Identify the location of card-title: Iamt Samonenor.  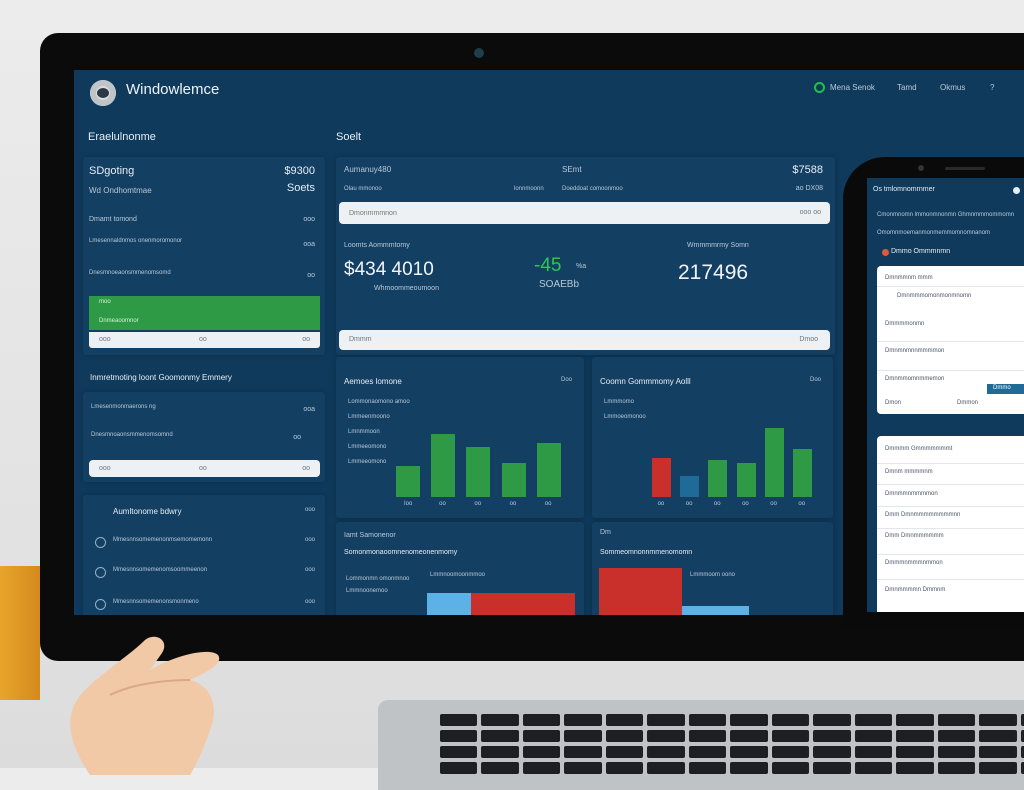
(370, 535).